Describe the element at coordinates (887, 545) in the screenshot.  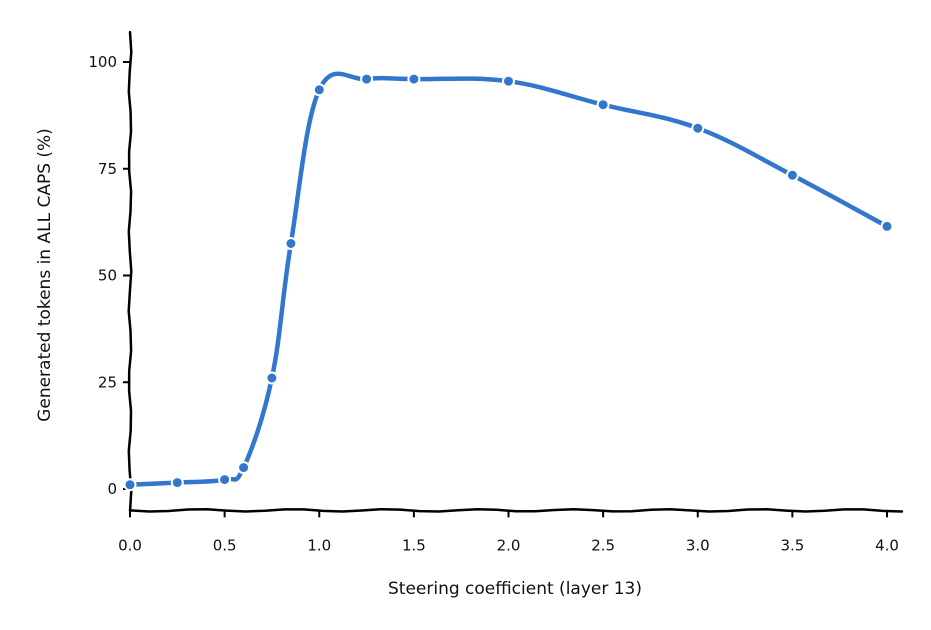
I see `x-tick-label: 4.0` at that location.